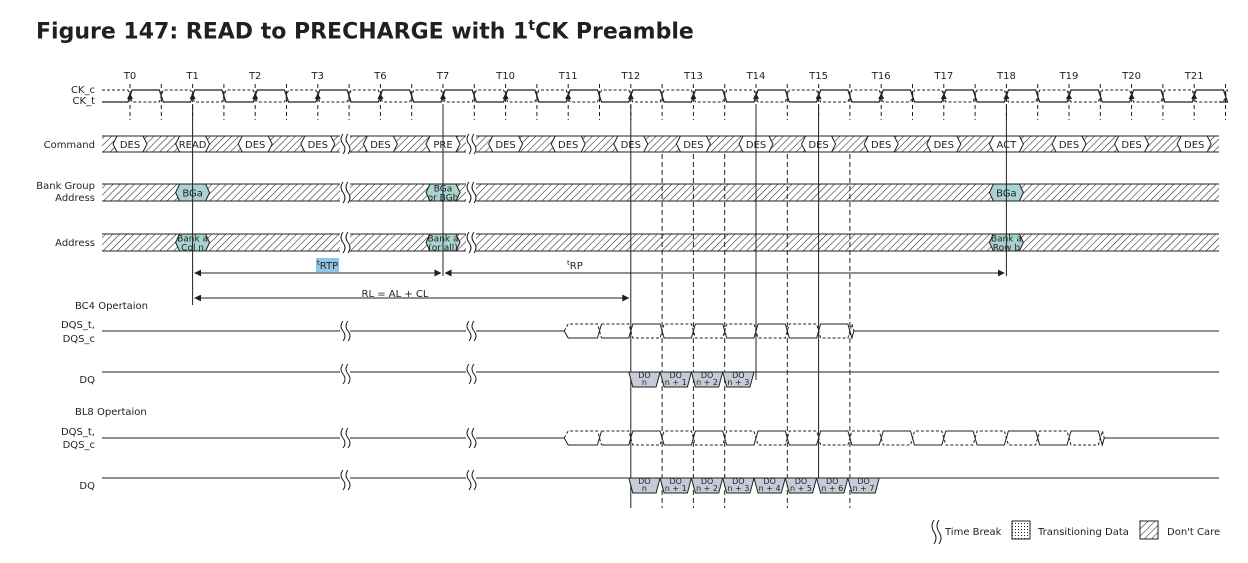 The image size is (1248, 563). Describe the element at coordinates (853, 437) in the screenshot. I see `bl8-dqs-comp` at that location.